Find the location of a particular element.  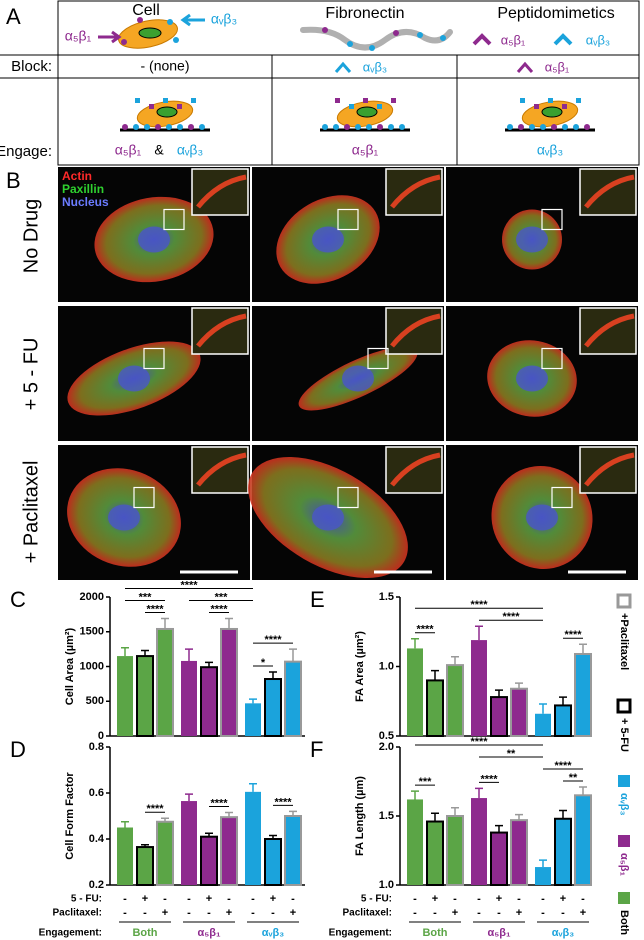

panel-label: E is located at coordinates (317, 599).